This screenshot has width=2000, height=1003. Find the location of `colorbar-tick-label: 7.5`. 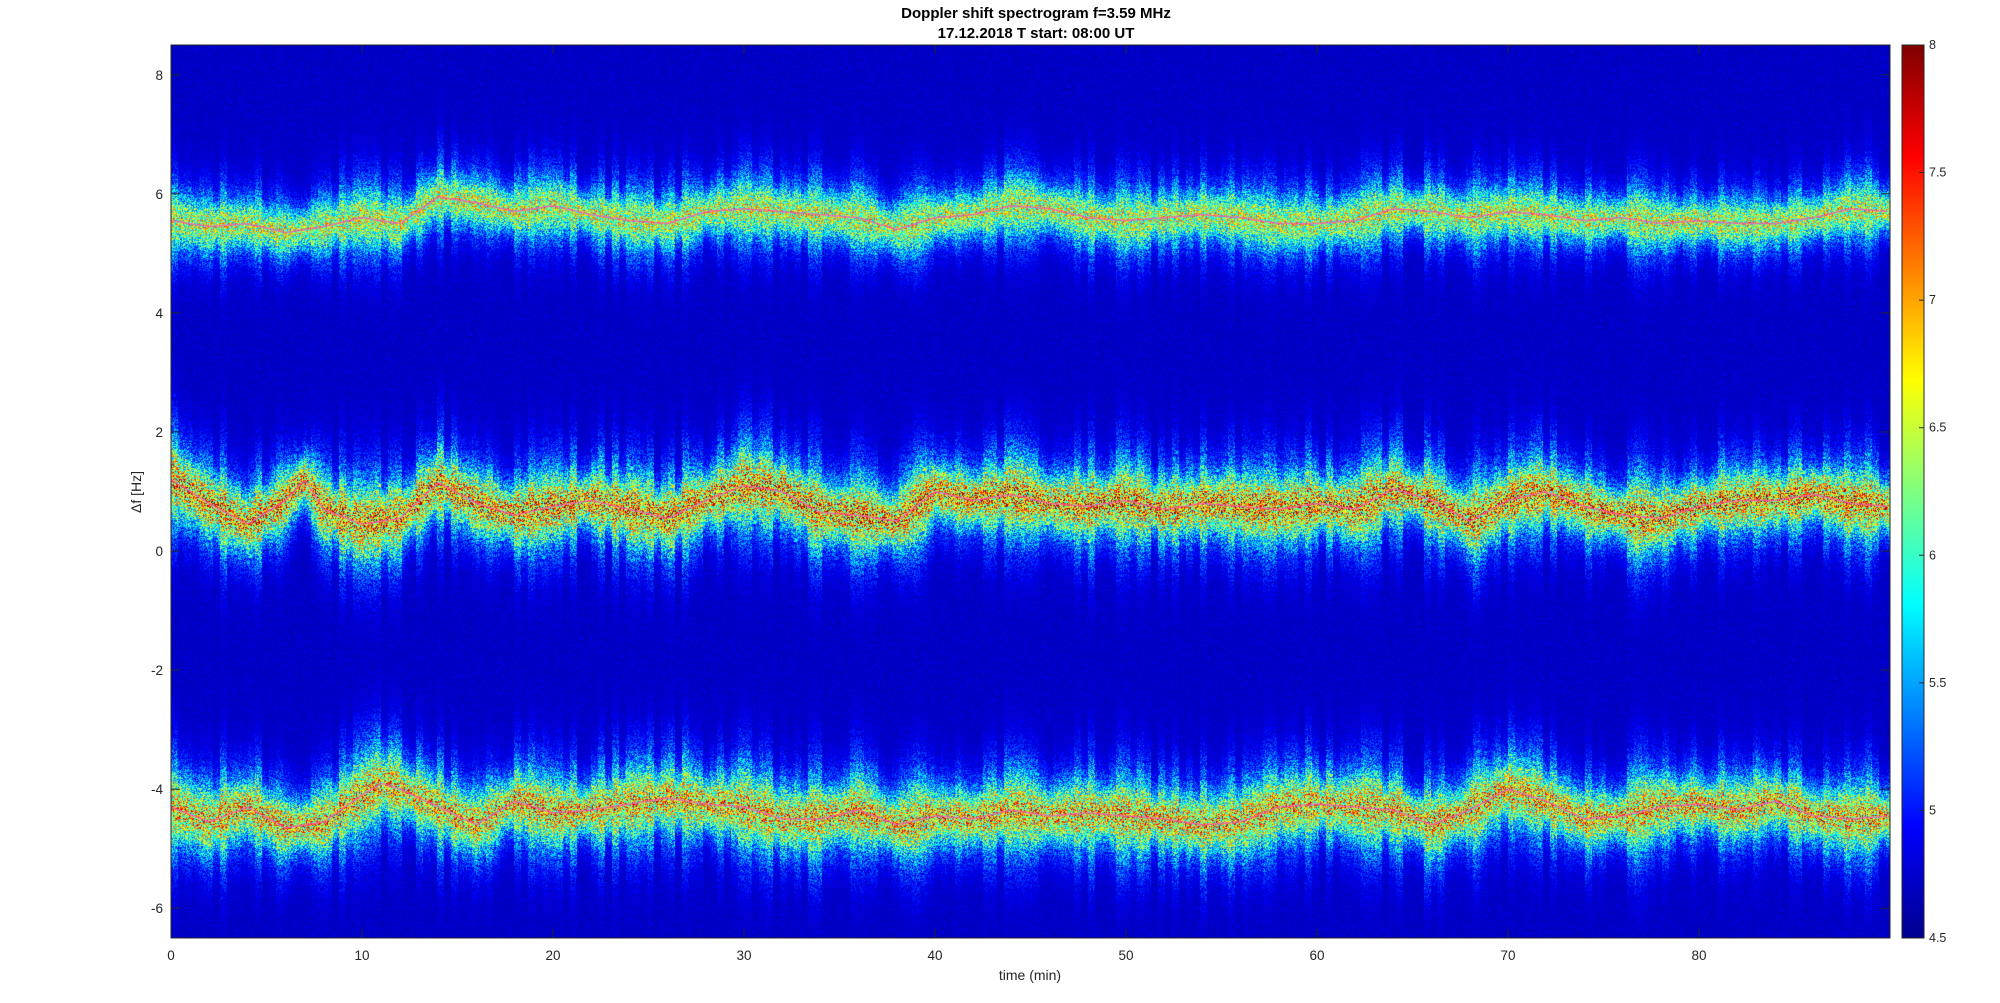

colorbar-tick-label: 7.5 is located at coordinates (1937, 173).